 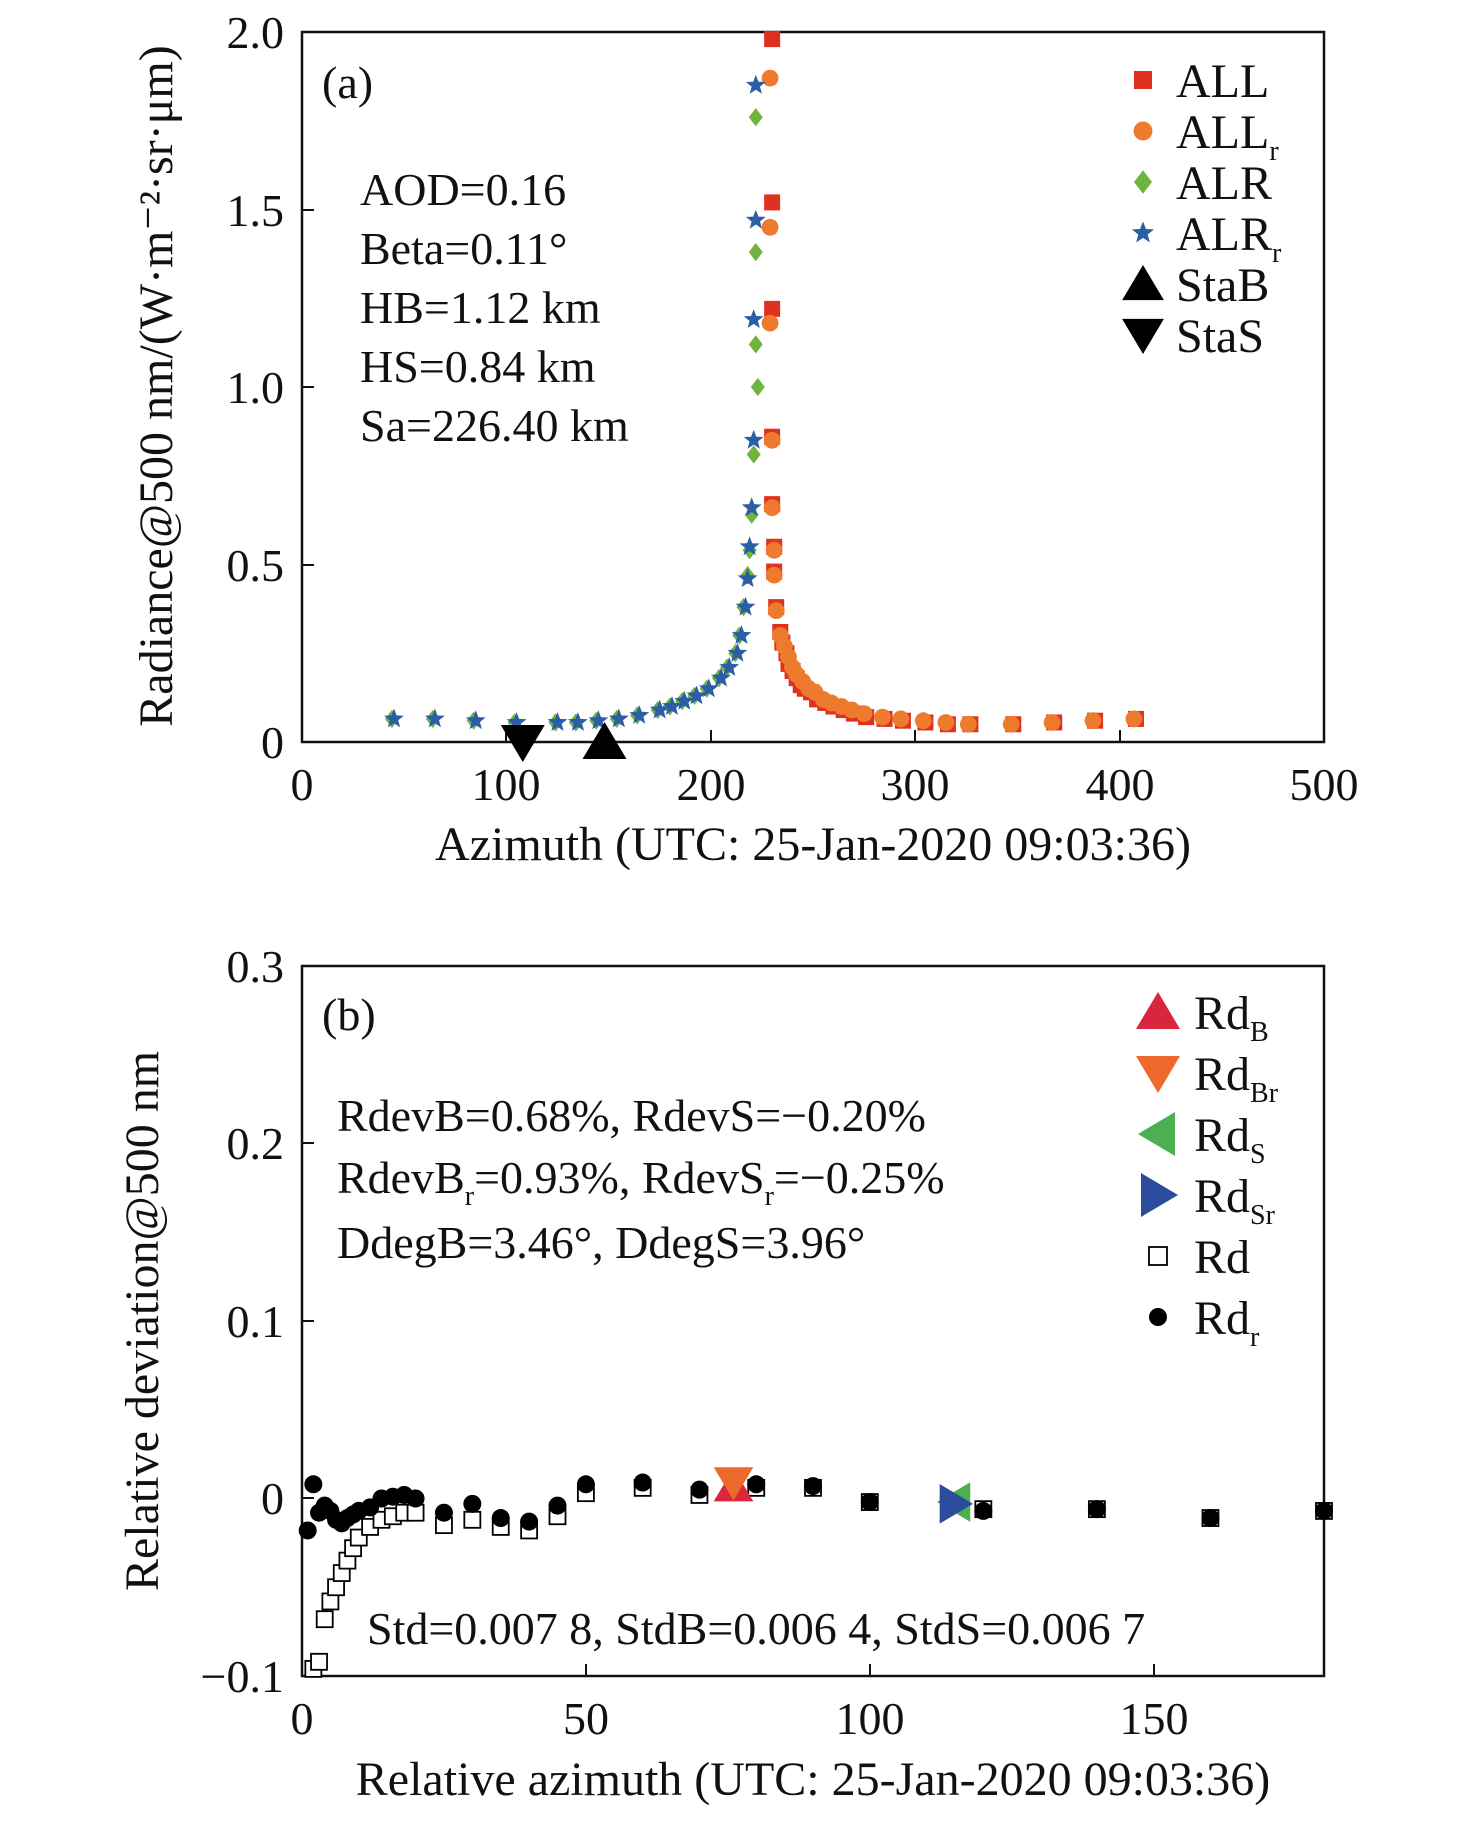 What do you see at coordinates (472, 1519) in the screenshot?
I see `data-point-rd` at bounding box center [472, 1519].